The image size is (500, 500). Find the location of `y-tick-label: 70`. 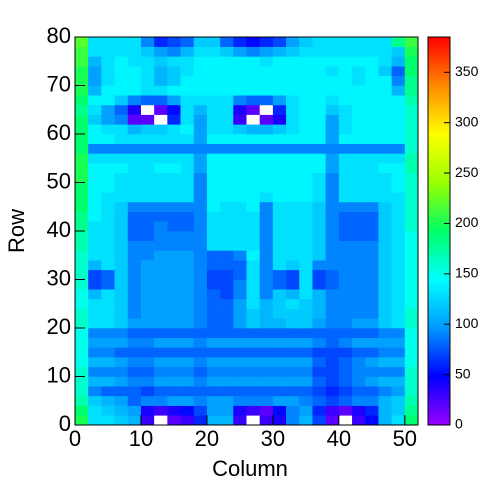

y-tick-label: 70 is located at coordinates (59, 83).